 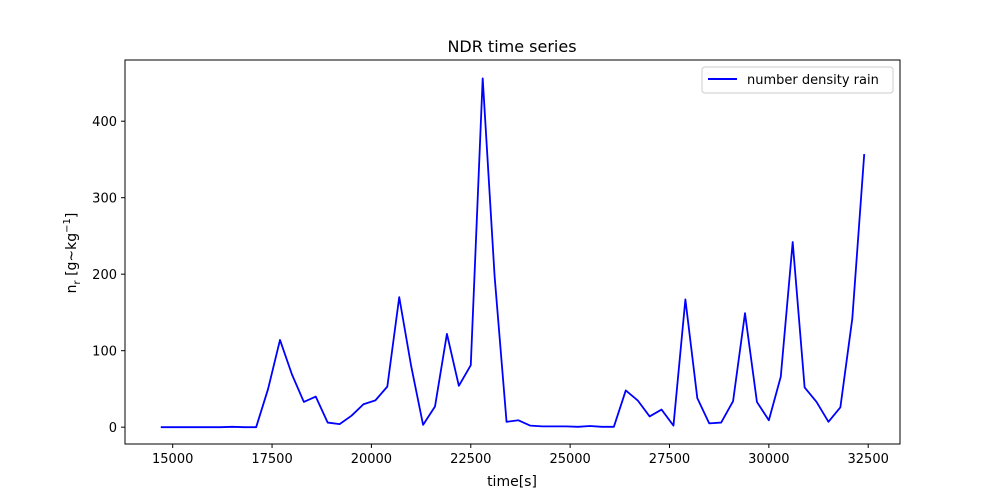 What do you see at coordinates (104, 352) in the screenshot?
I see `y-tick-label: 100` at bounding box center [104, 352].